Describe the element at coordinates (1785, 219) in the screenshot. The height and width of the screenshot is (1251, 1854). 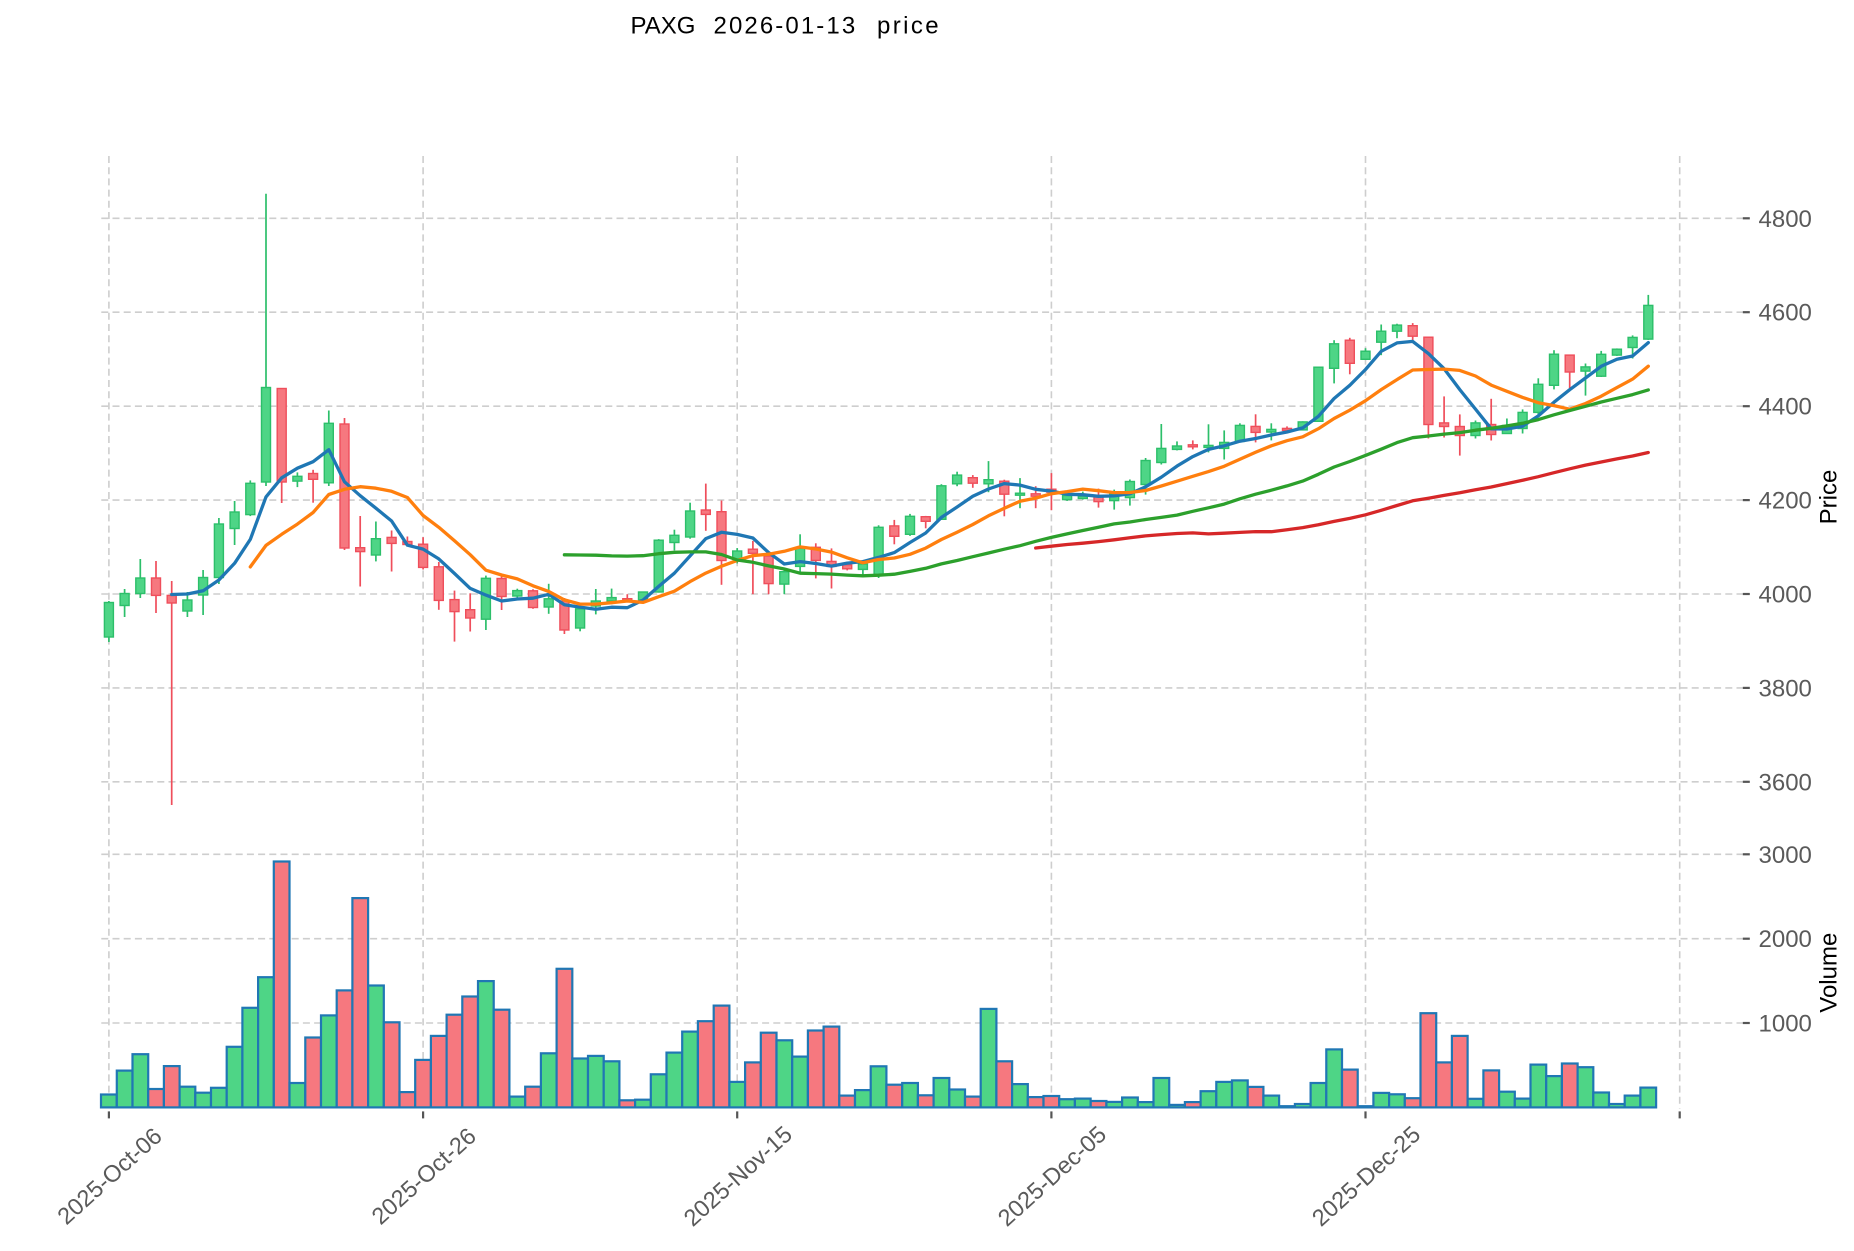
I see `svg-text: 4800` at that location.